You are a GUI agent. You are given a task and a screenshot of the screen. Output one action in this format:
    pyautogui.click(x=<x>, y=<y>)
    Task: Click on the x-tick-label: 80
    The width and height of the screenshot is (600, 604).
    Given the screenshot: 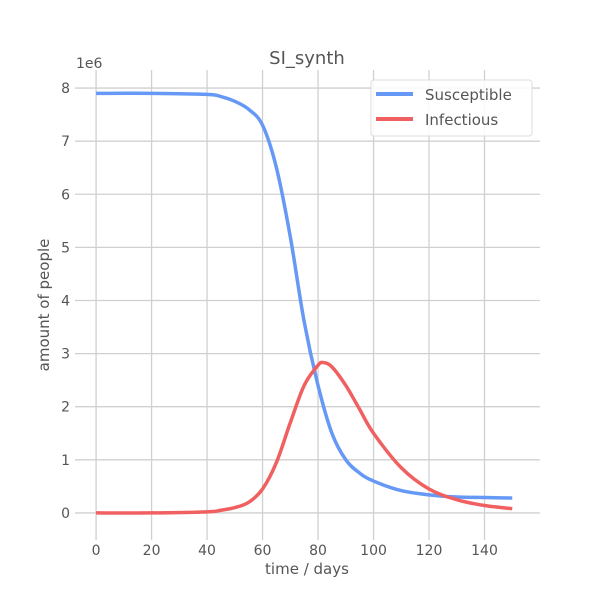 What is the action you would take?
    pyautogui.click(x=318, y=551)
    